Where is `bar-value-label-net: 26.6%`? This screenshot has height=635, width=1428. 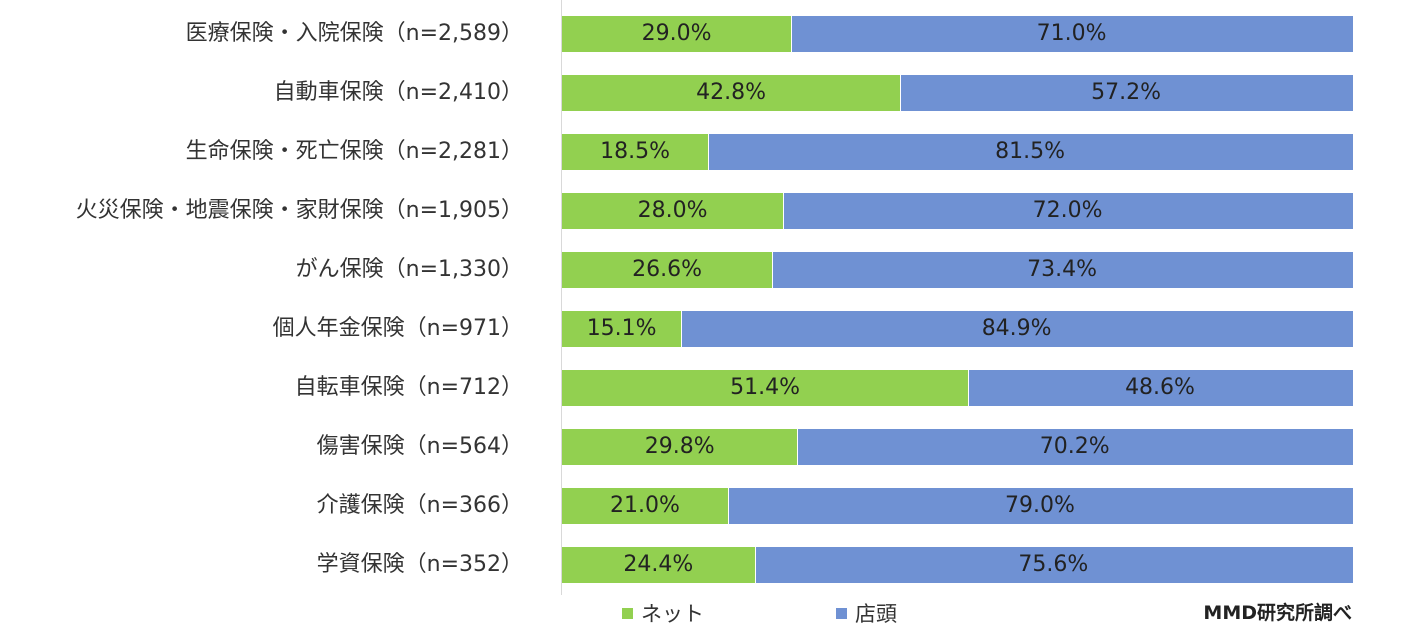 bar-value-label-net: 26.6% is located at coordinates (667, 269).